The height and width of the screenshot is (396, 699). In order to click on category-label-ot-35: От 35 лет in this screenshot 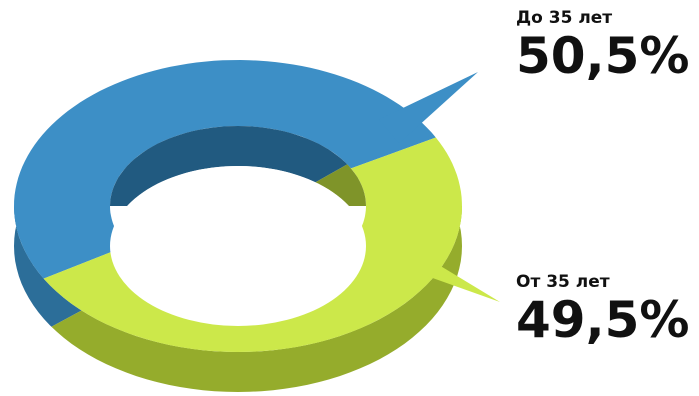, I will do `click(563, 282)`.